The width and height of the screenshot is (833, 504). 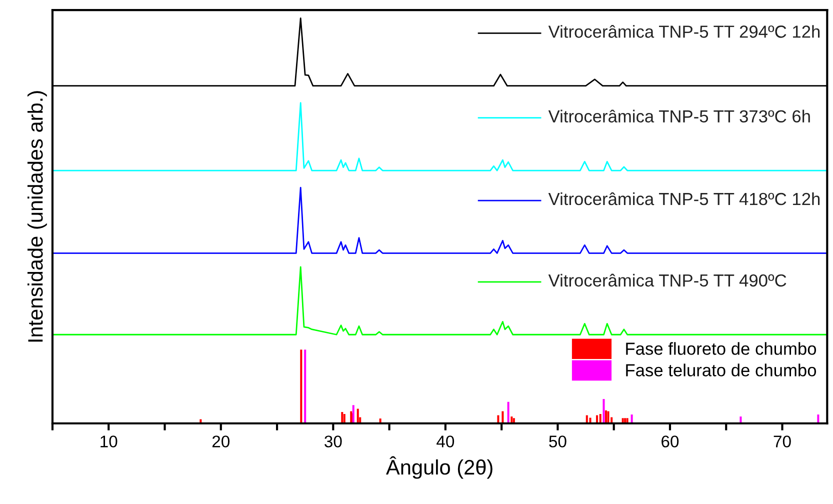 What do you see at coordinates (221, 442) in the screenshot?
I see `x-tick-label: 20` at bounding box center [221, 442].